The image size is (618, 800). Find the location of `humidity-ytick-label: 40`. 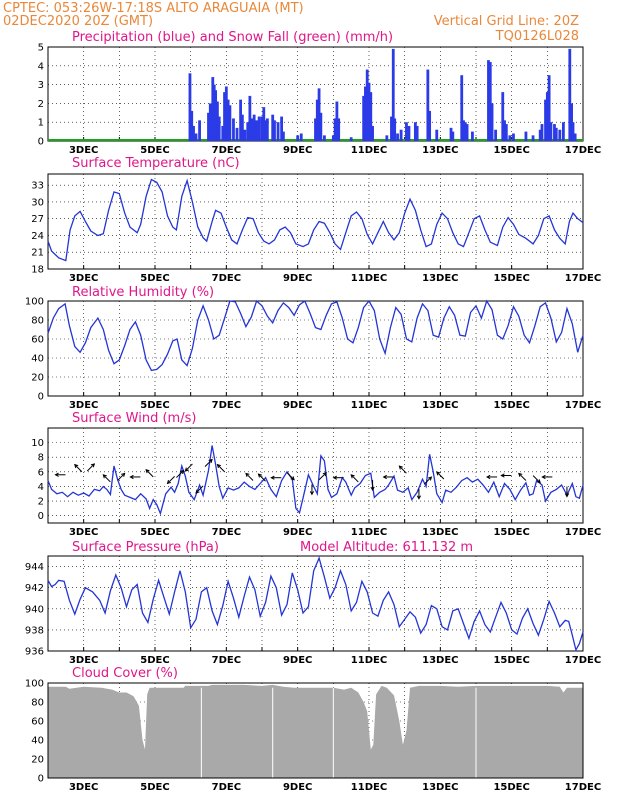

humidity-ytick-label: 40 is located at coordinates (37, 359).